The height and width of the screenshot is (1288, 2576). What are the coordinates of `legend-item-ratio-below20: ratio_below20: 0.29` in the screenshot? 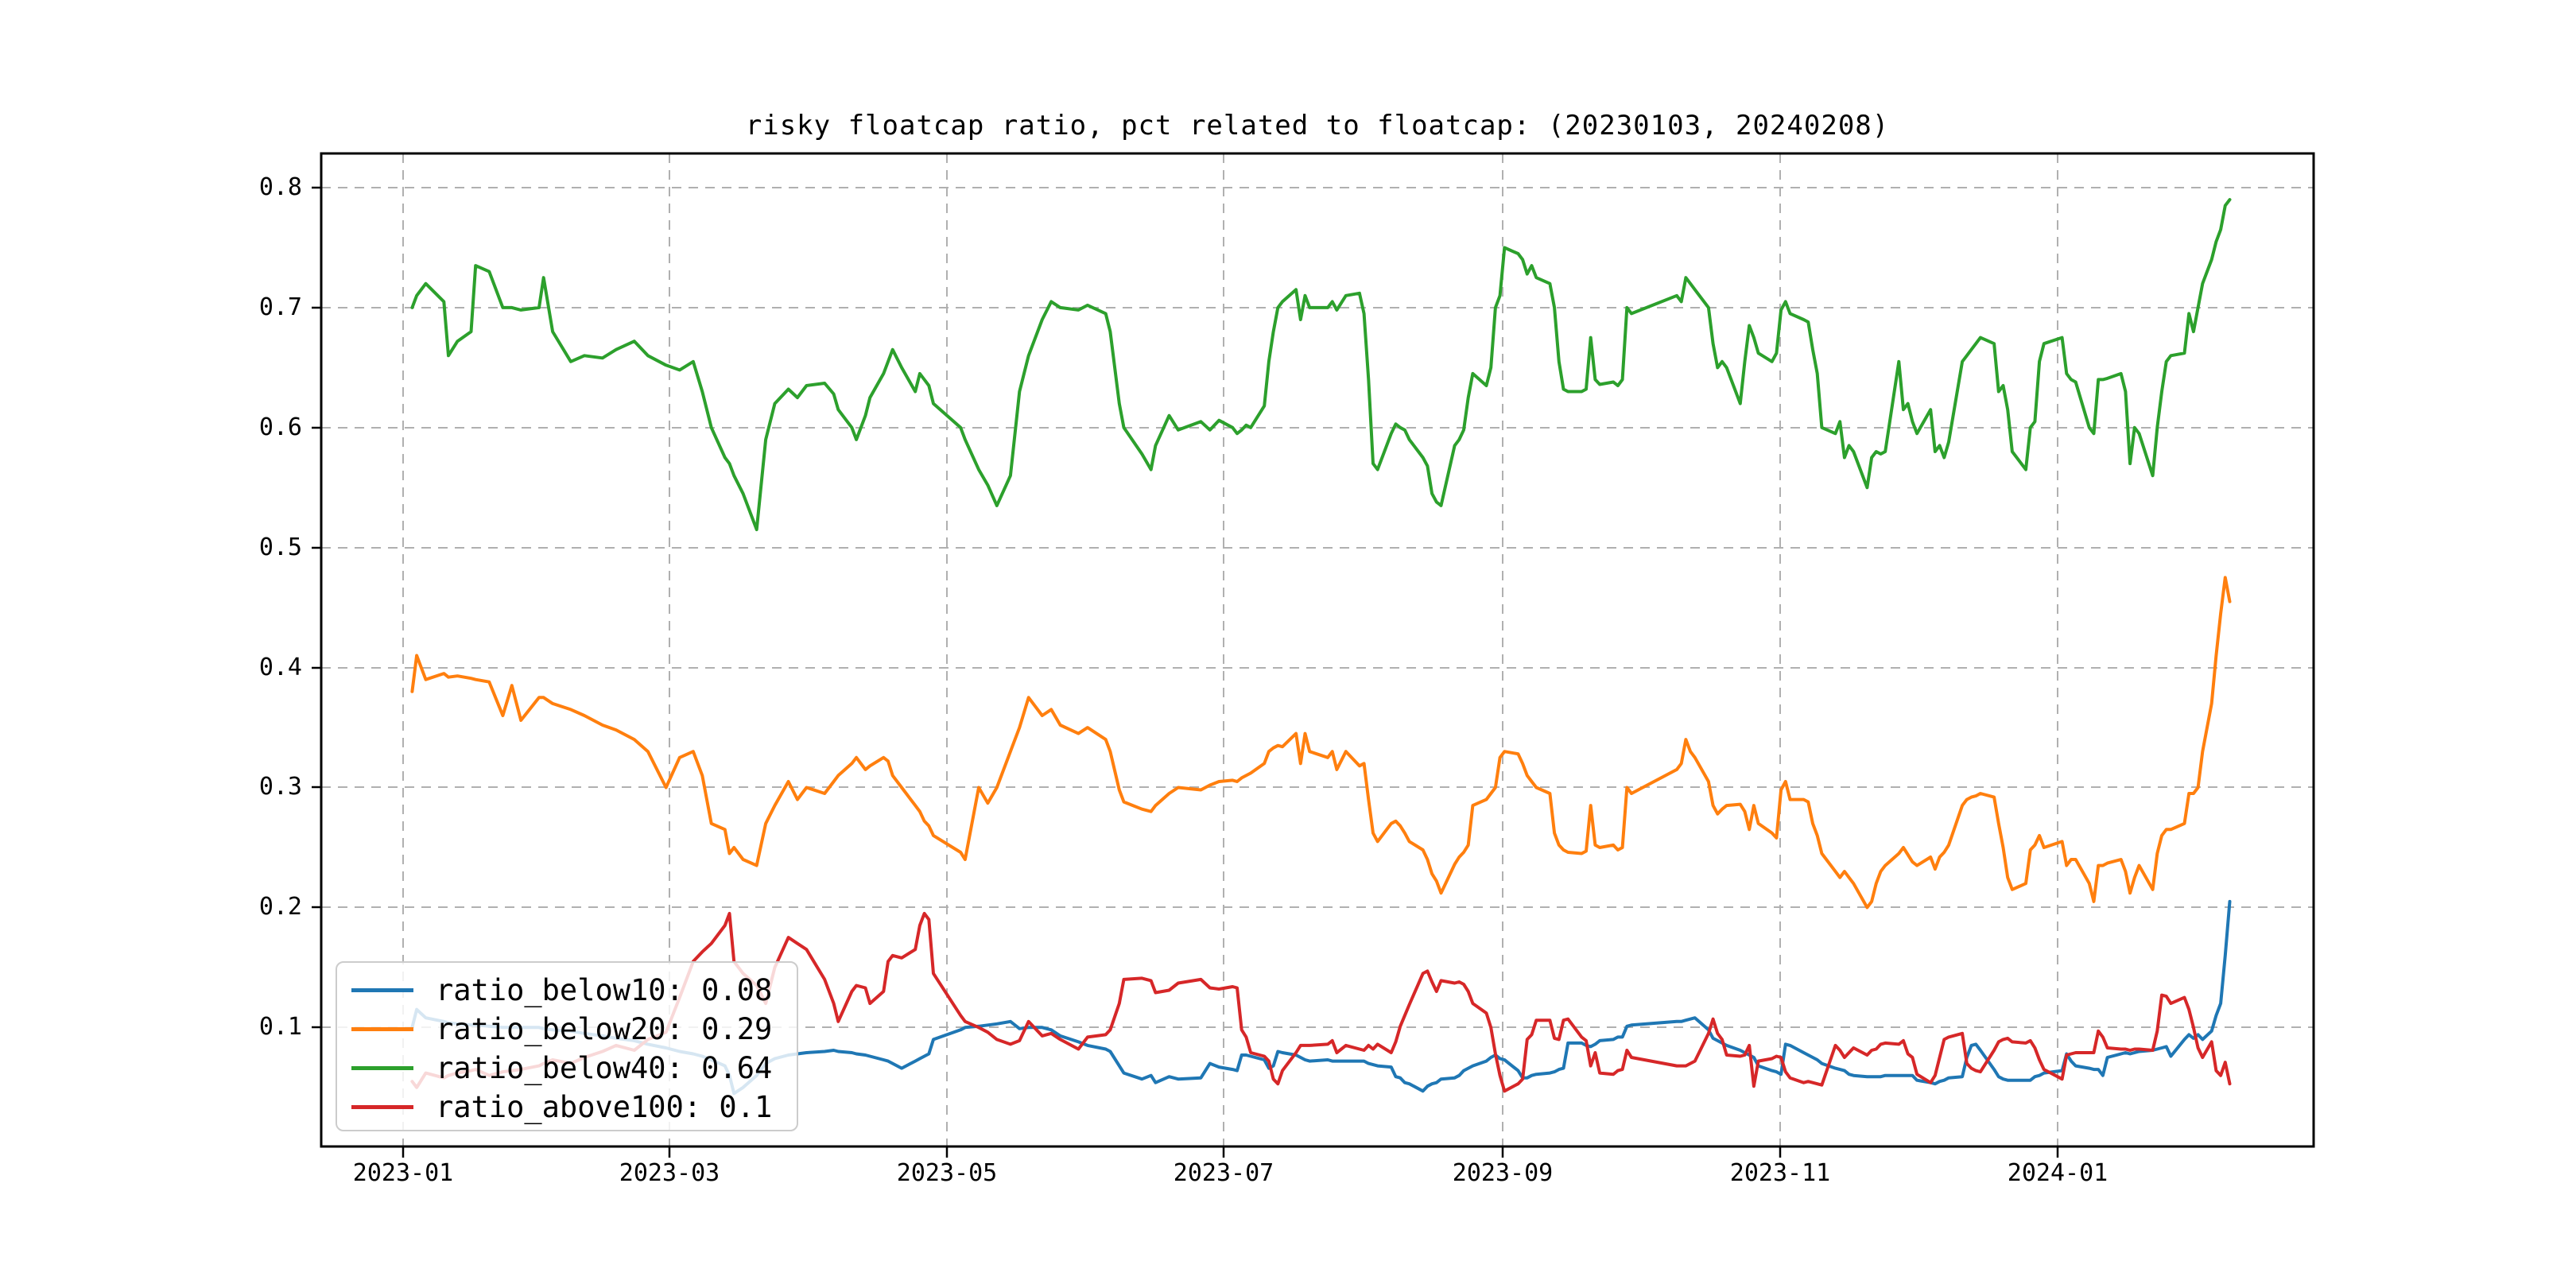 It's located at (574, 1029).